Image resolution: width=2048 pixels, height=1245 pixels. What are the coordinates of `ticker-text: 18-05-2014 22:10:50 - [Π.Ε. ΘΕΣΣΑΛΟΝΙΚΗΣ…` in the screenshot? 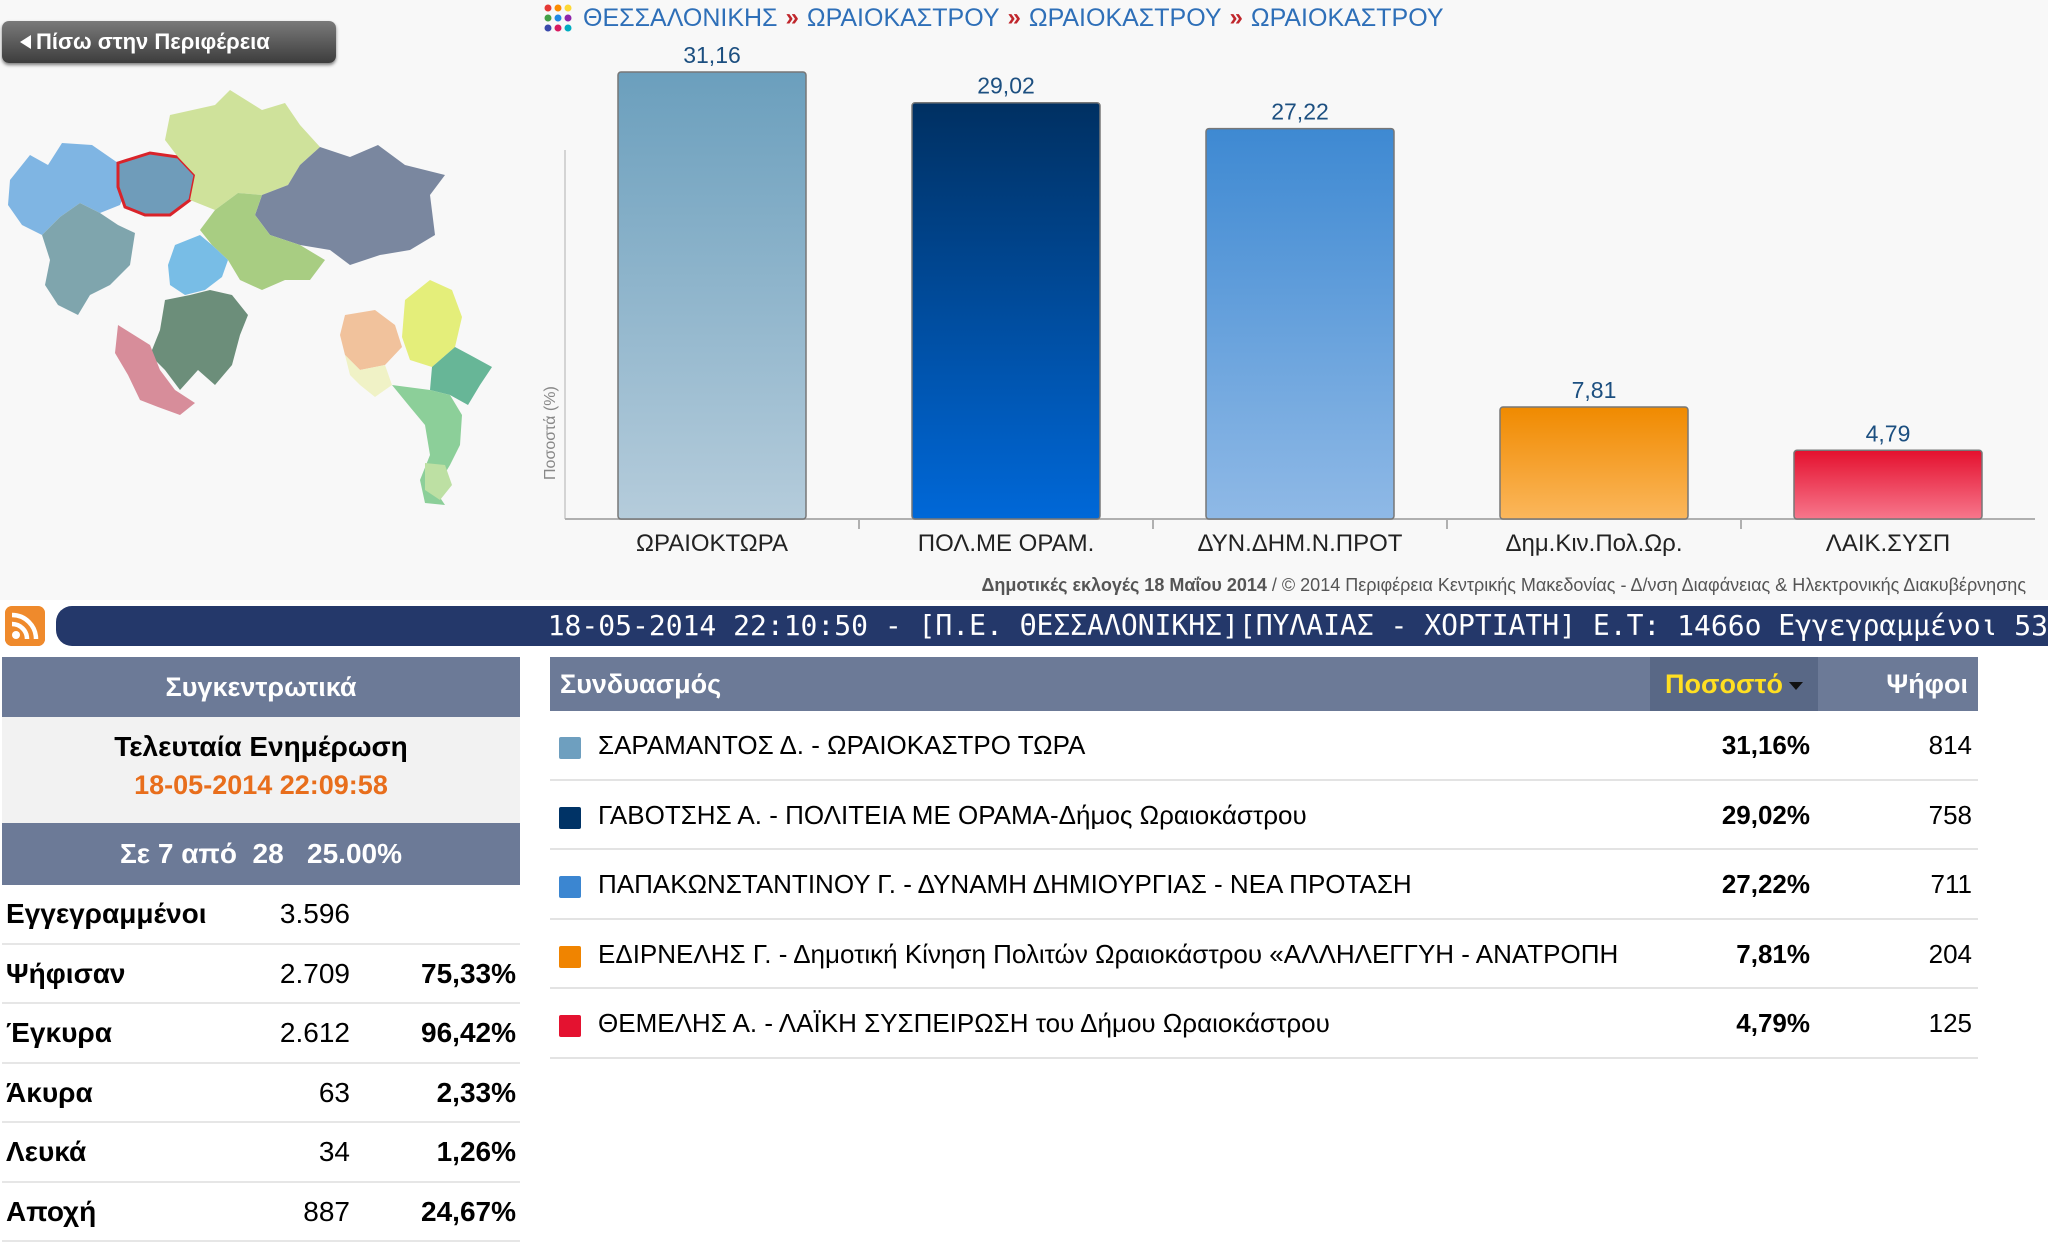 It's located at (1297, 625).